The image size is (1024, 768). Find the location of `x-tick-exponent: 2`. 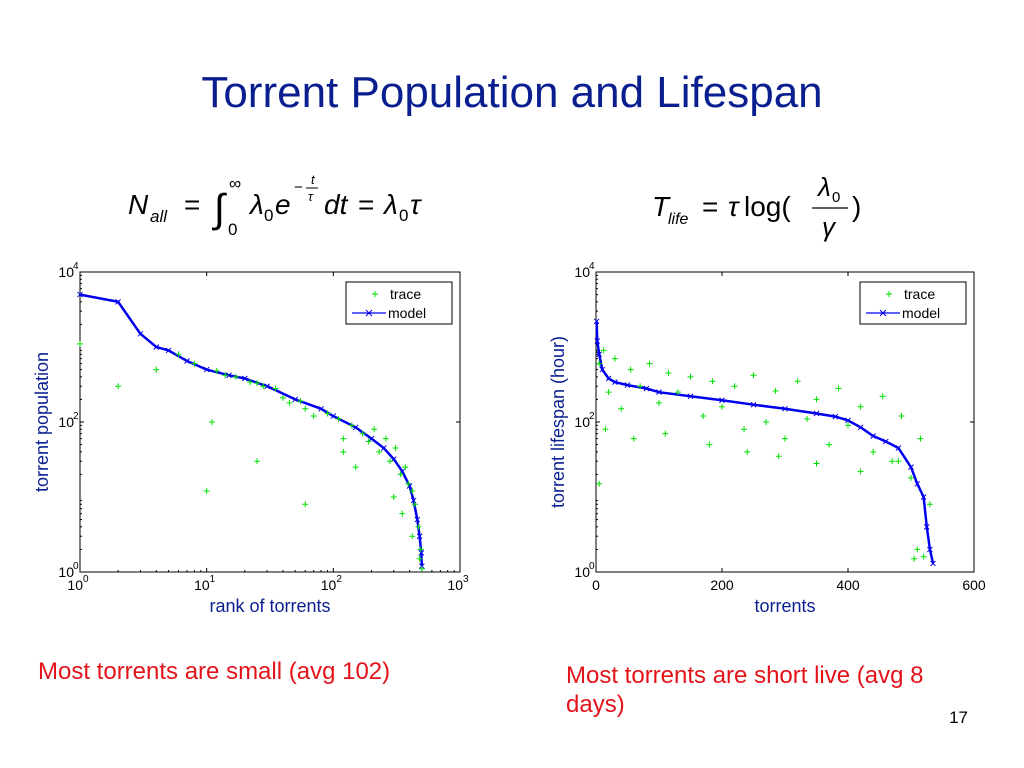

x-tick-exponent: 2 is located at coordinates (339, 579).